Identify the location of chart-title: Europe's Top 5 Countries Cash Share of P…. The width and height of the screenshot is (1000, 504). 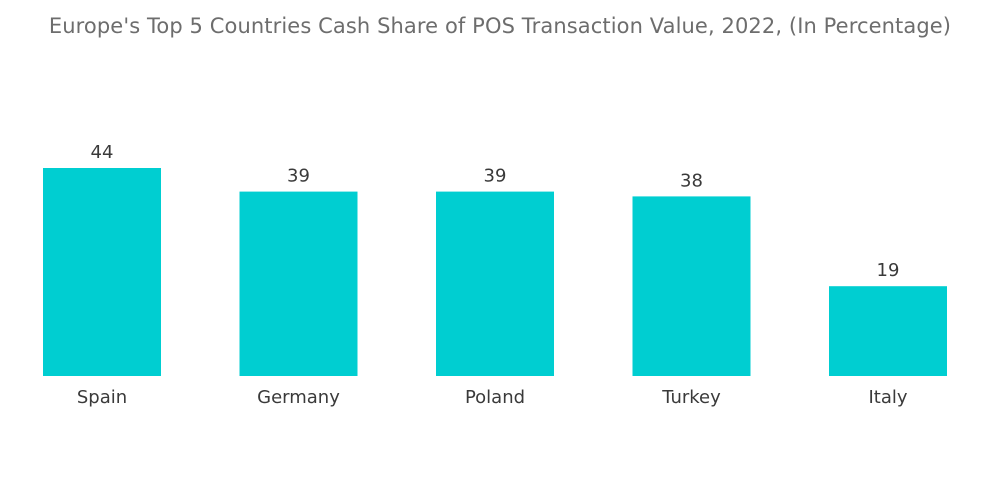
(500, 26).